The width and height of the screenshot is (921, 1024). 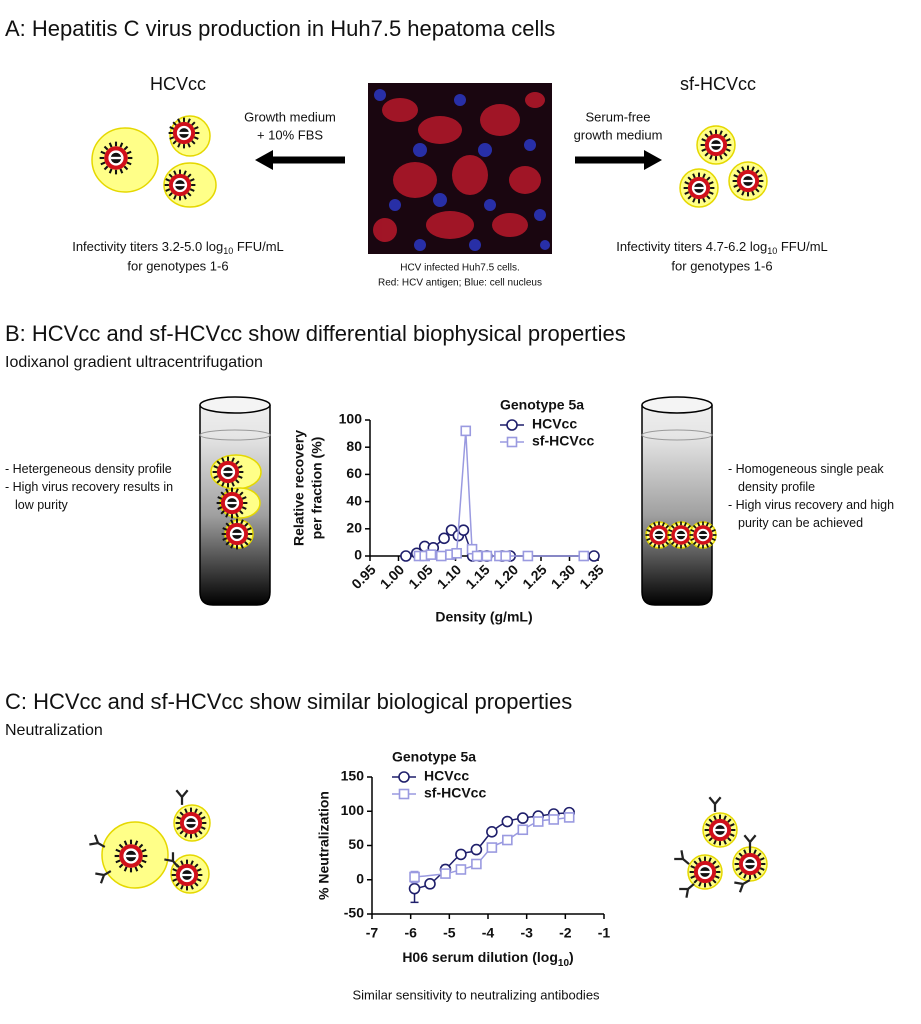 I want to click on titer-sub: 10, so click(x=228, y=251).